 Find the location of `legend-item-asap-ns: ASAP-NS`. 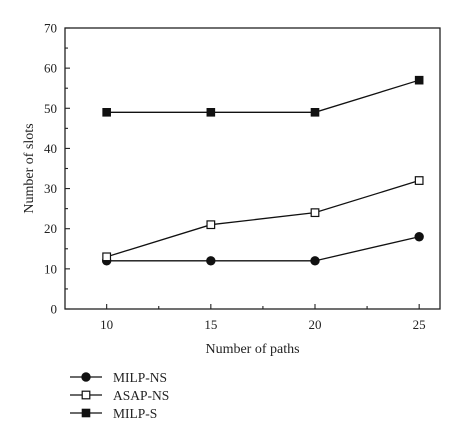

legend-item-asap-ns: ASAP-NS is located at coordinates (119, 395).